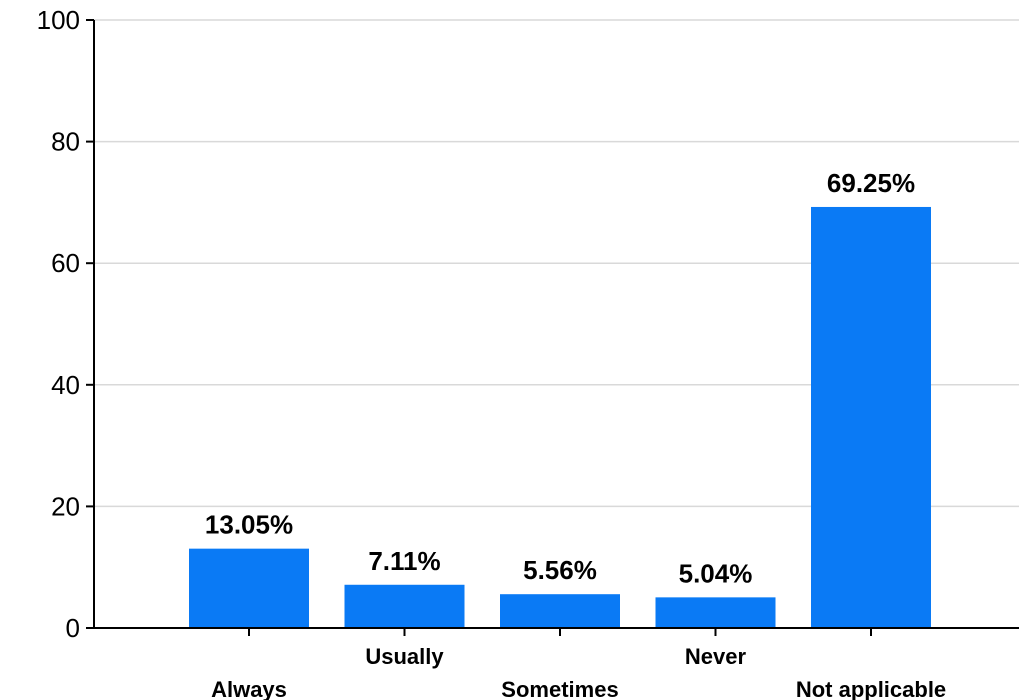  I want to click on x-axis-ticks, so click(560, 632).